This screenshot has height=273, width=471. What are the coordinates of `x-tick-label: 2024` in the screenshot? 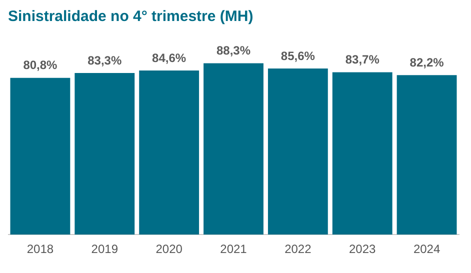 It's located at (426, 249).